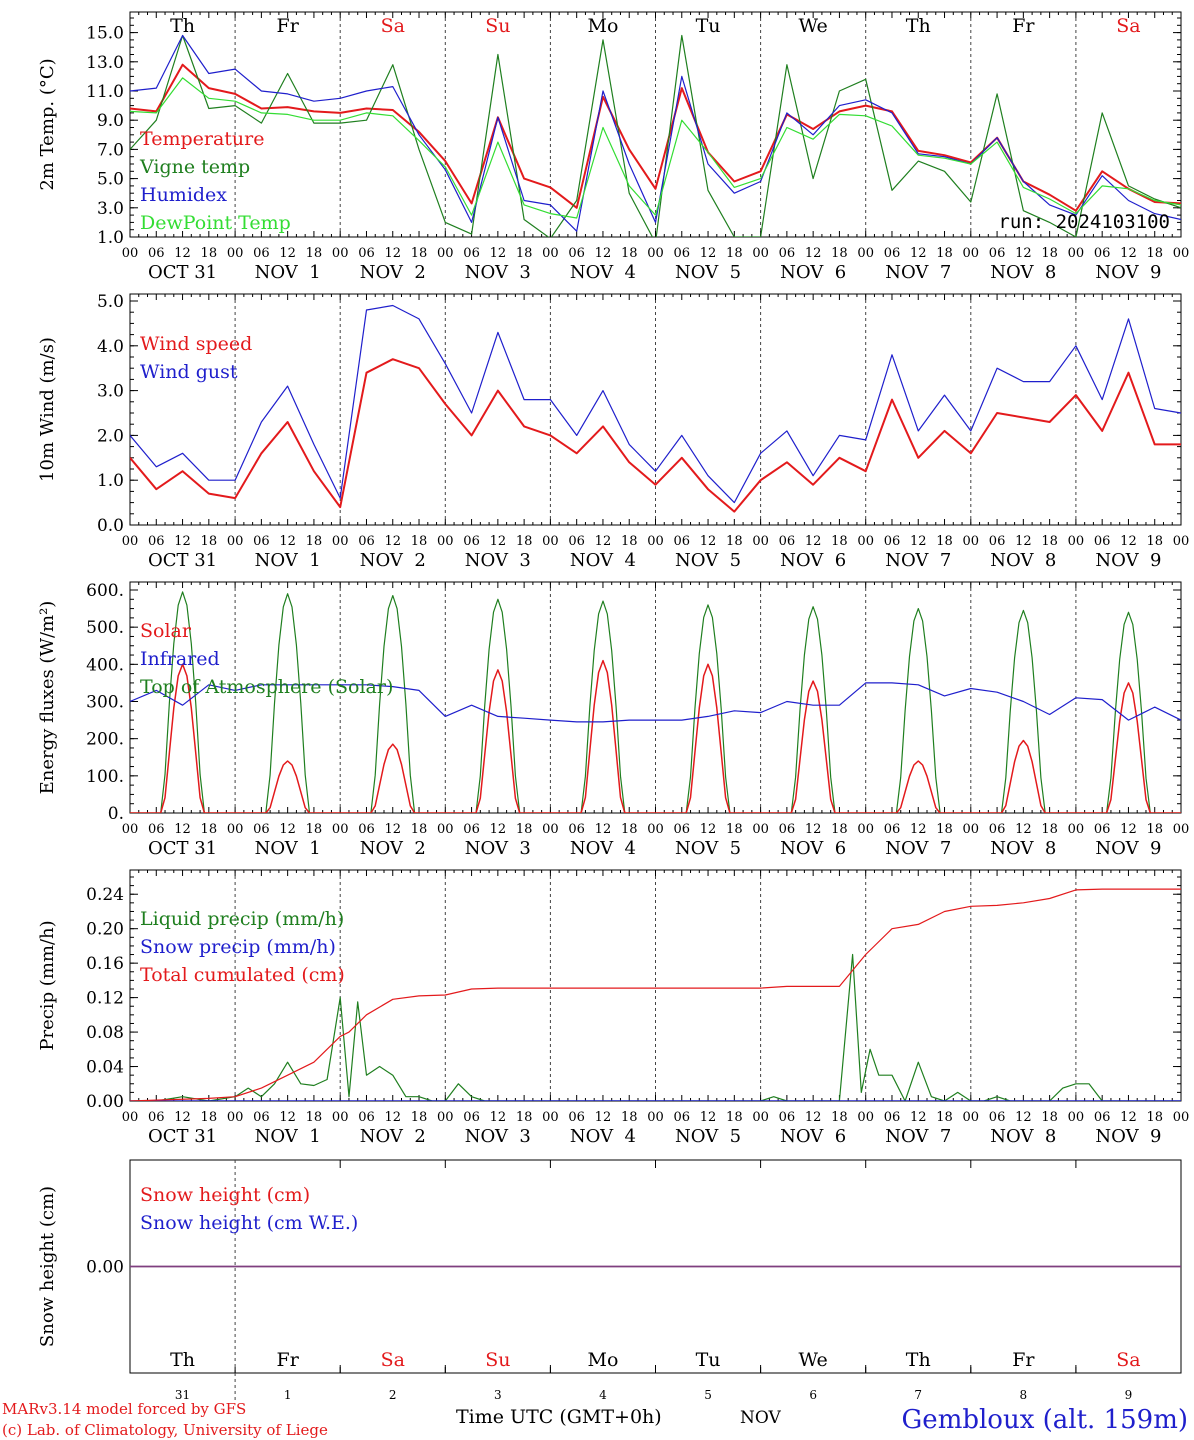 Image resolution: width=1194 pixels, height=1440 pixels. What do you see at coordinates (110, 436) in the screenshot?
I see `y-tick-label: 2.0` at bounding box center [110, 436].